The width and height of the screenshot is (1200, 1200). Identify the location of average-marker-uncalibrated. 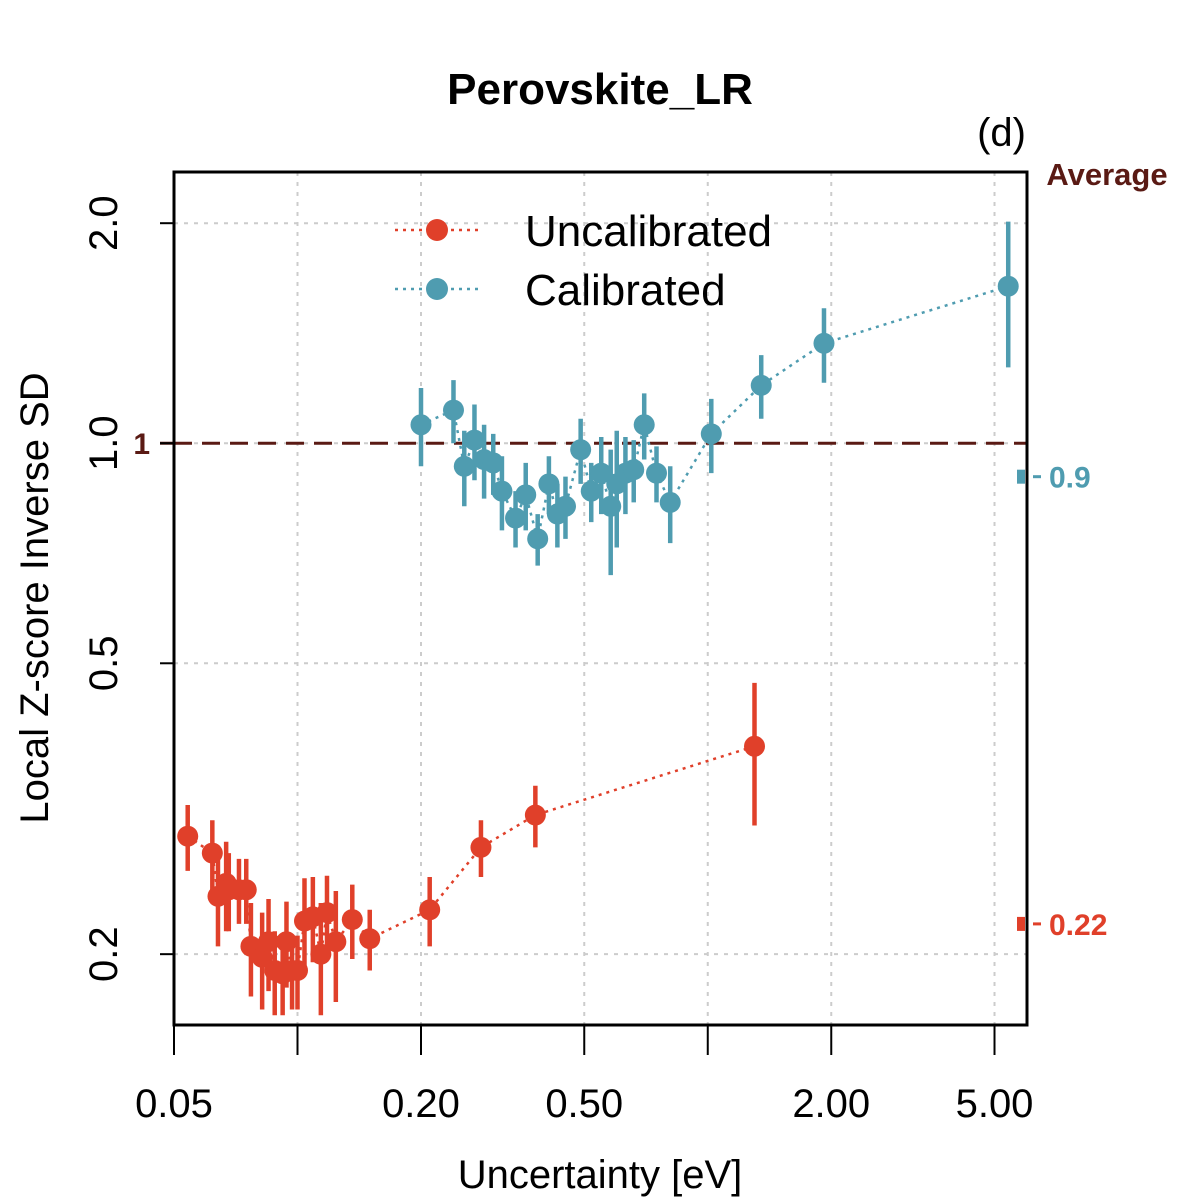
(1021, 923).